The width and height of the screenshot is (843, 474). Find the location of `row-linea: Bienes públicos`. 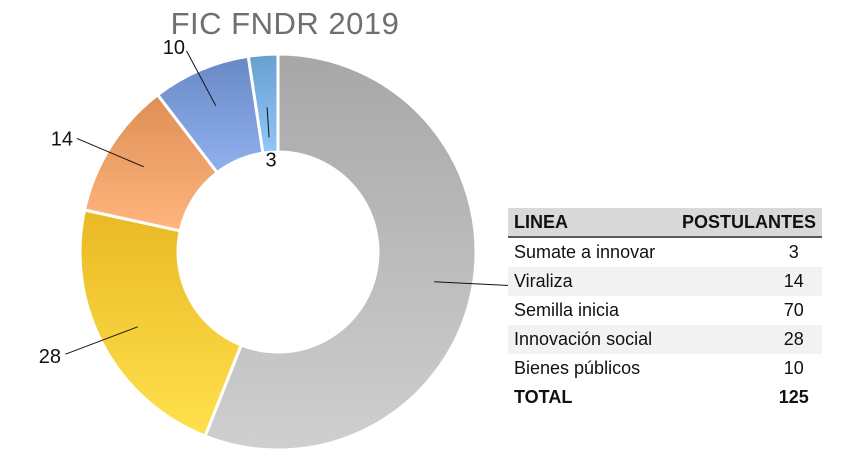

row-linea: Bienes públicos is located at coordinates (577, 368).